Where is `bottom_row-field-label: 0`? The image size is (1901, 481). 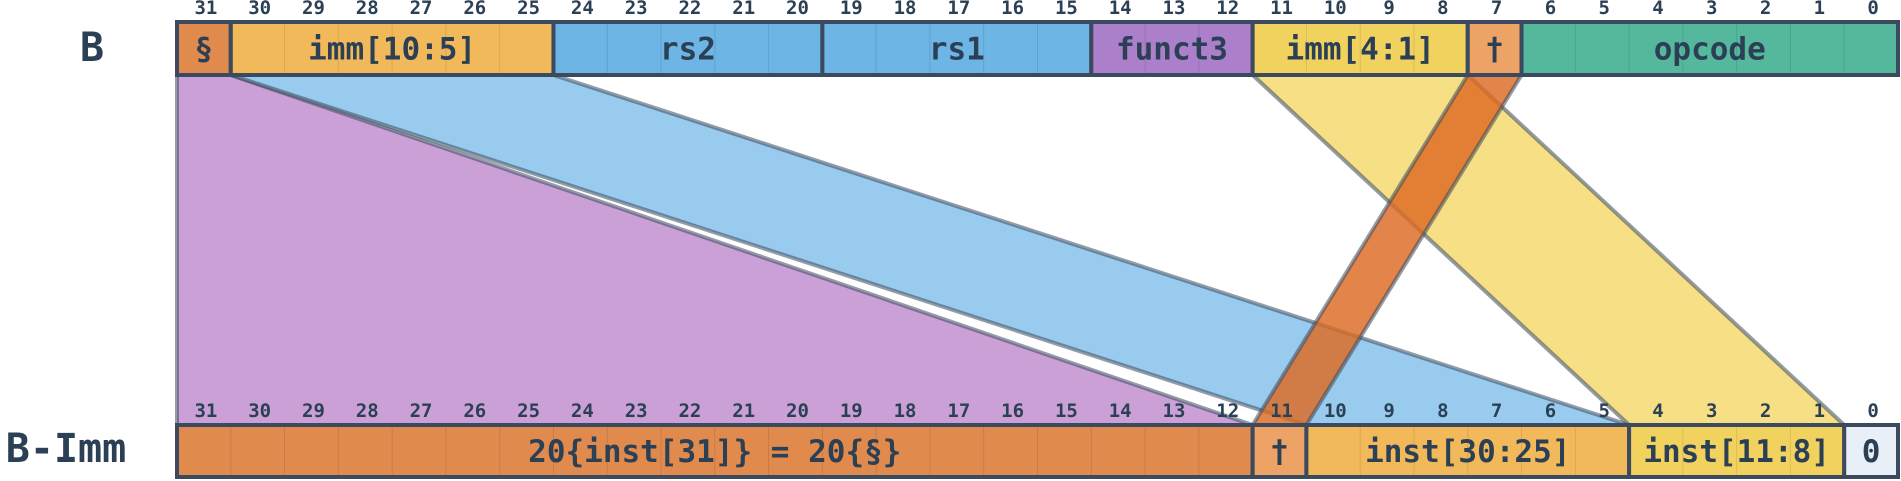
bottom_row-field-label: 0 is located at coordinates (1871, 452).